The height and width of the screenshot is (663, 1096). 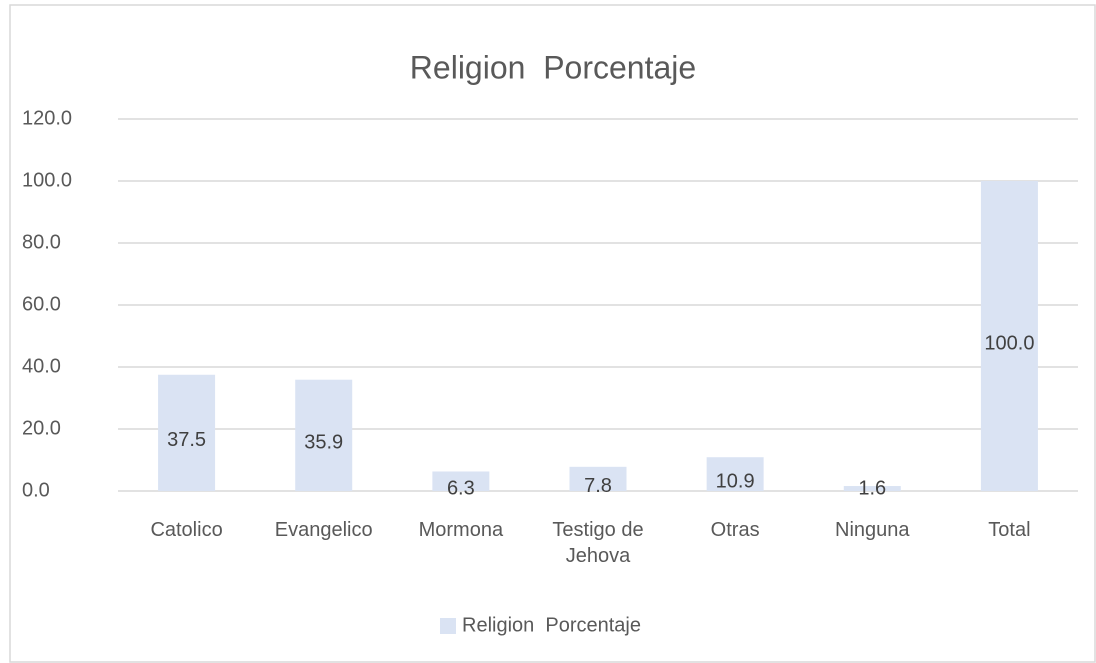 I want to click on x-tick-label: Catolico, so click(x=186, y=530).